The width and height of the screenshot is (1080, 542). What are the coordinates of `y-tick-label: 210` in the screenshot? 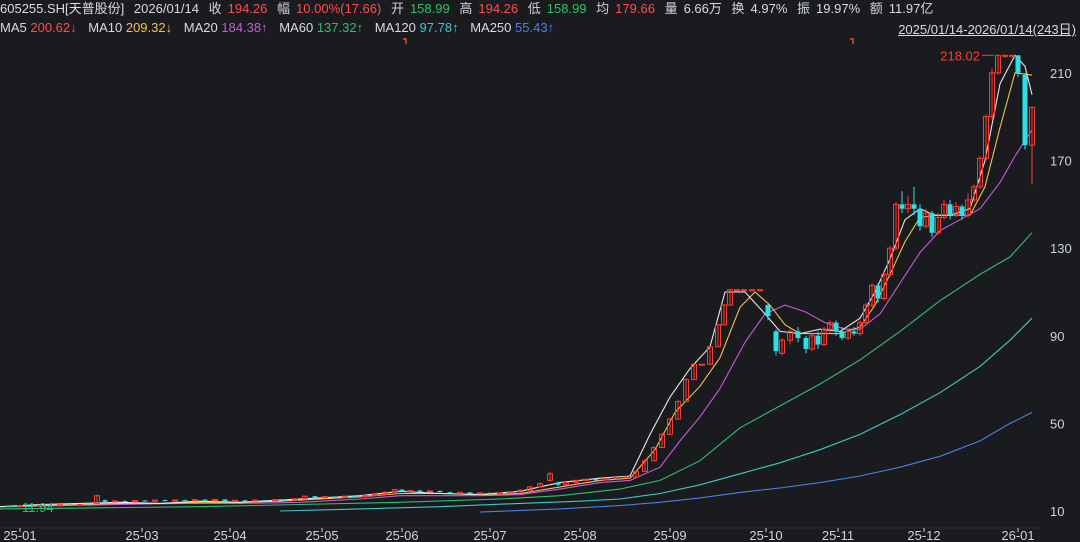 It's located at (1061, 73).